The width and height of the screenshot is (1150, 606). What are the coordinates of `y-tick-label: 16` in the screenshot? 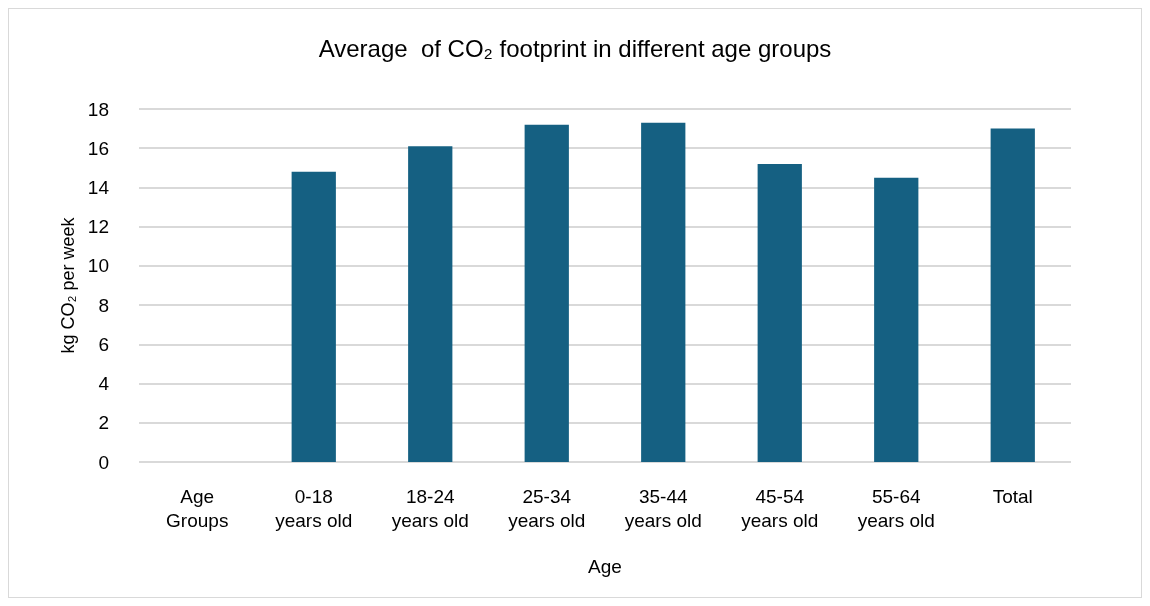 It's located at (98, 148).